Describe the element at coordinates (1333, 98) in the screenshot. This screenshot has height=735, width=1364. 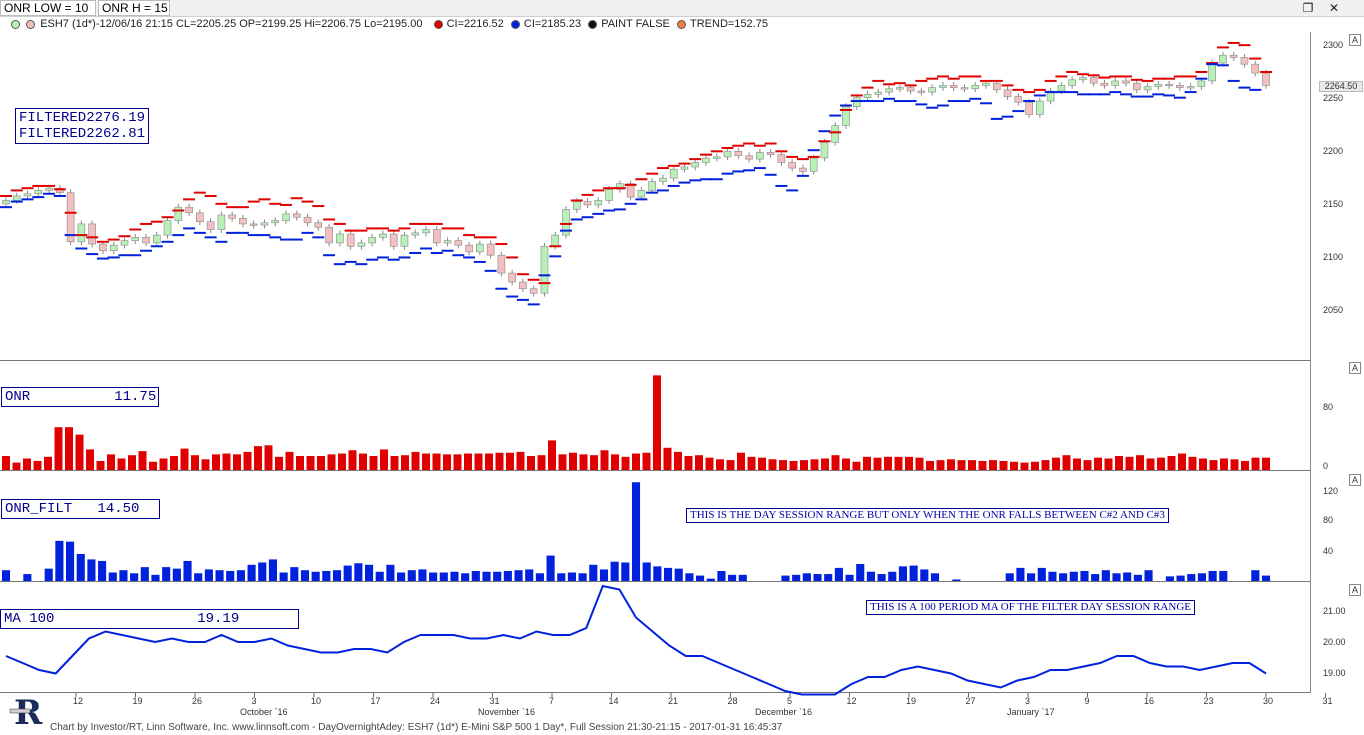
I see `price-tick: 2250` at that location.